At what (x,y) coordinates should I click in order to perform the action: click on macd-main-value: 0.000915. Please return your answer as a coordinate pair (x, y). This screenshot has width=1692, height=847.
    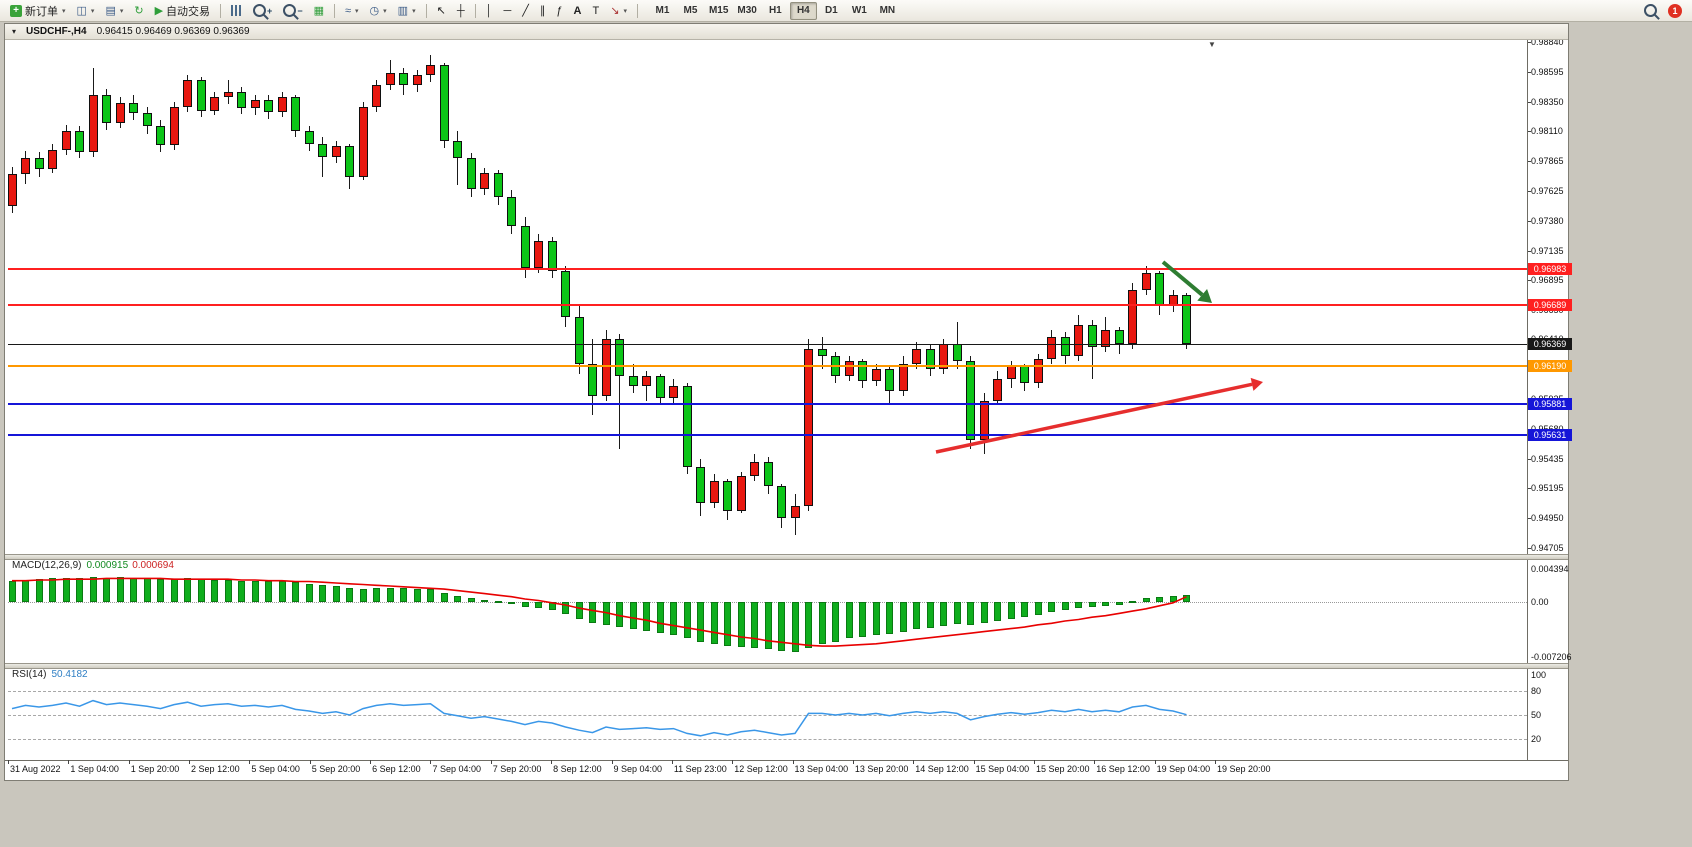
    Looking at the image, I should click on (107, 565).